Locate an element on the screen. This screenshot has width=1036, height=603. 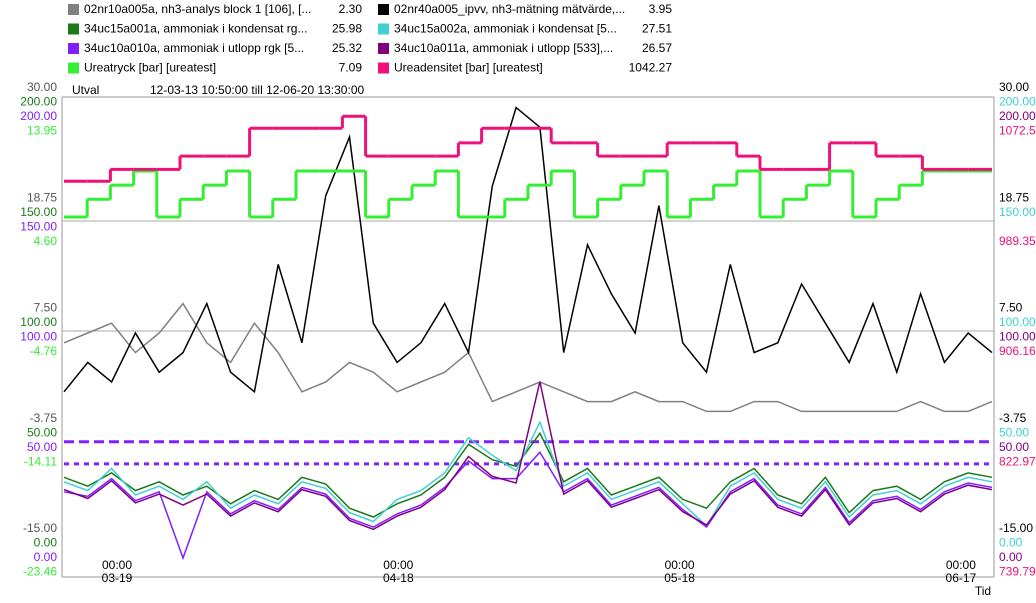
x-tick-date: 05-18 is located at coordinates (679, 578).